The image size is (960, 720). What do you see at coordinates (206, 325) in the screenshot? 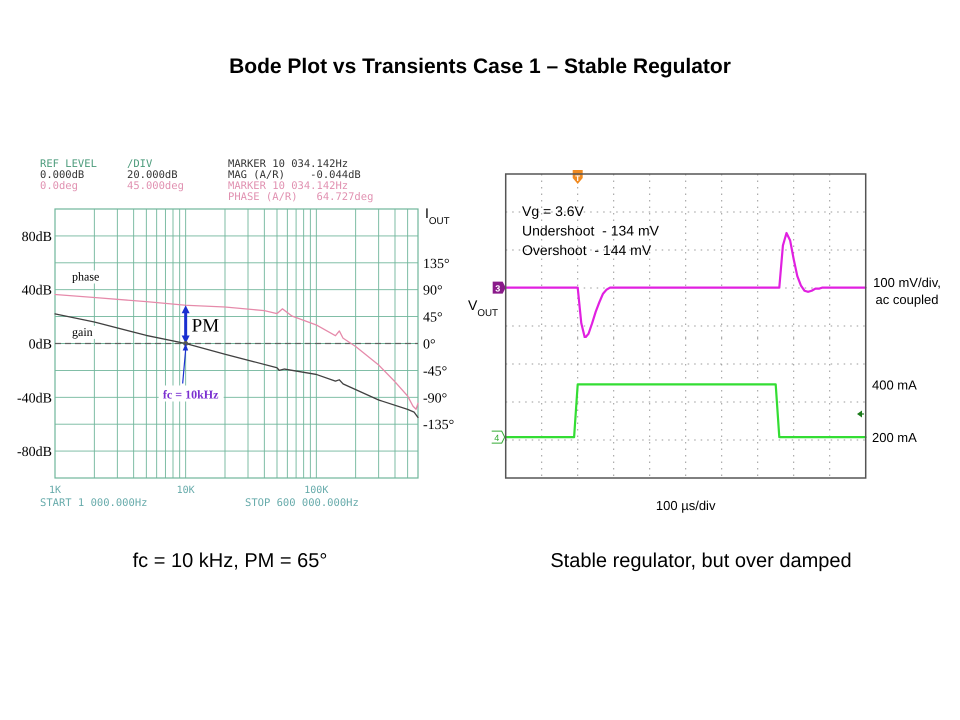
I see `annotation: PM` at bounding box center [206, 325].